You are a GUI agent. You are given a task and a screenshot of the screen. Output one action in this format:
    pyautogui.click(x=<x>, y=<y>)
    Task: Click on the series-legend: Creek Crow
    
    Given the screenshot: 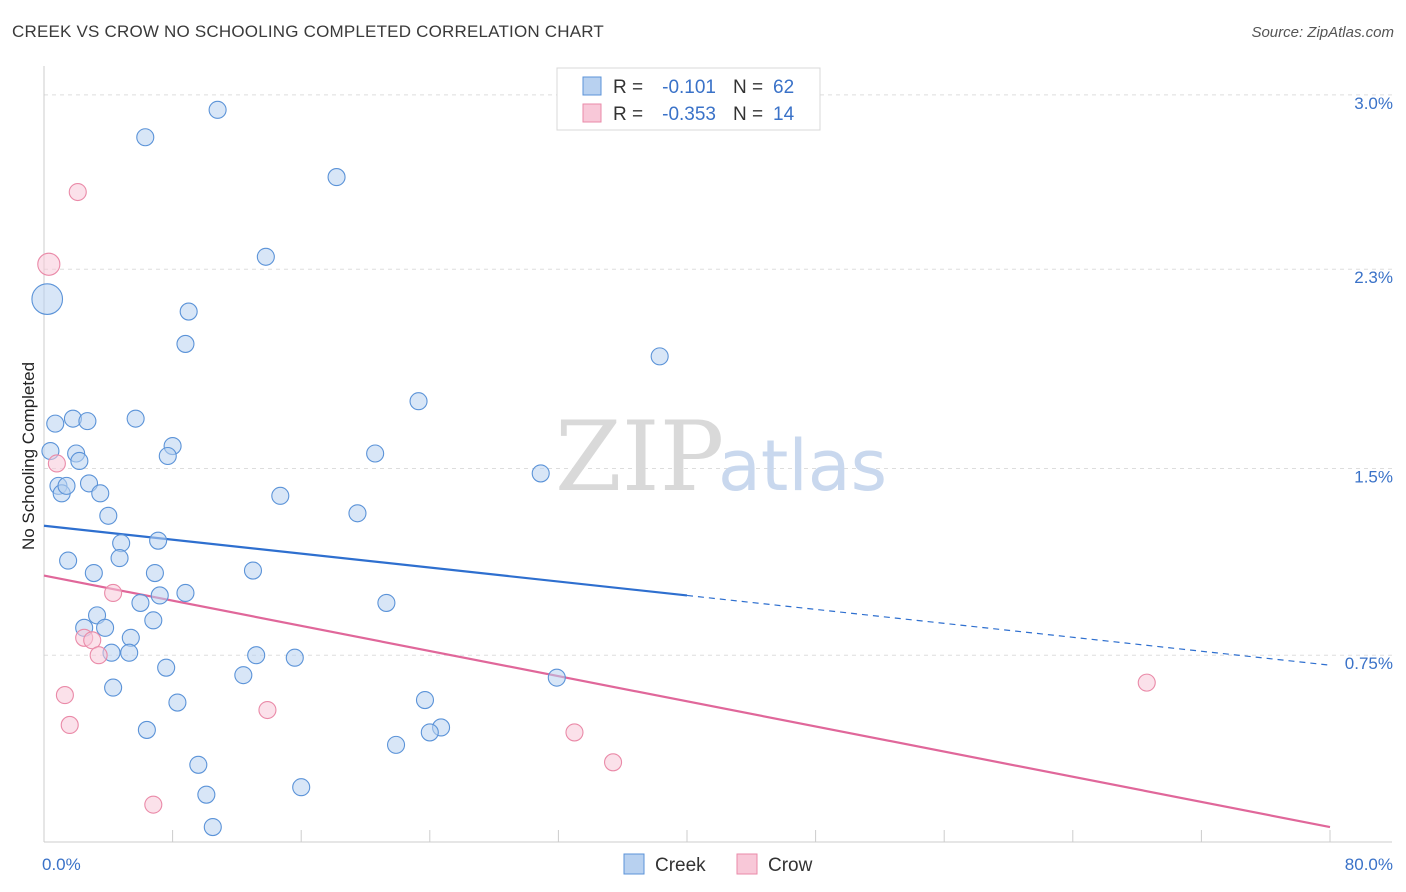 What is the action you would take?
    pyautogui.click(x=718, y=864)
    